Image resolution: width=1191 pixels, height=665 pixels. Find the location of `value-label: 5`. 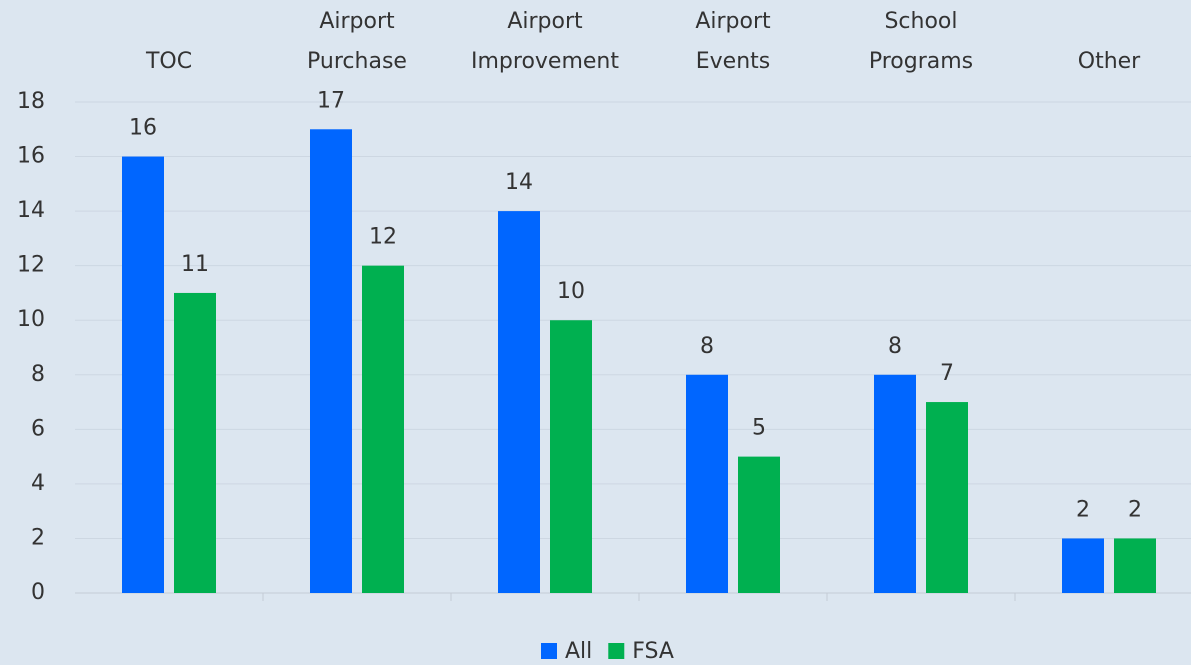

value-label: 5 is located at coordinates (759, 428).